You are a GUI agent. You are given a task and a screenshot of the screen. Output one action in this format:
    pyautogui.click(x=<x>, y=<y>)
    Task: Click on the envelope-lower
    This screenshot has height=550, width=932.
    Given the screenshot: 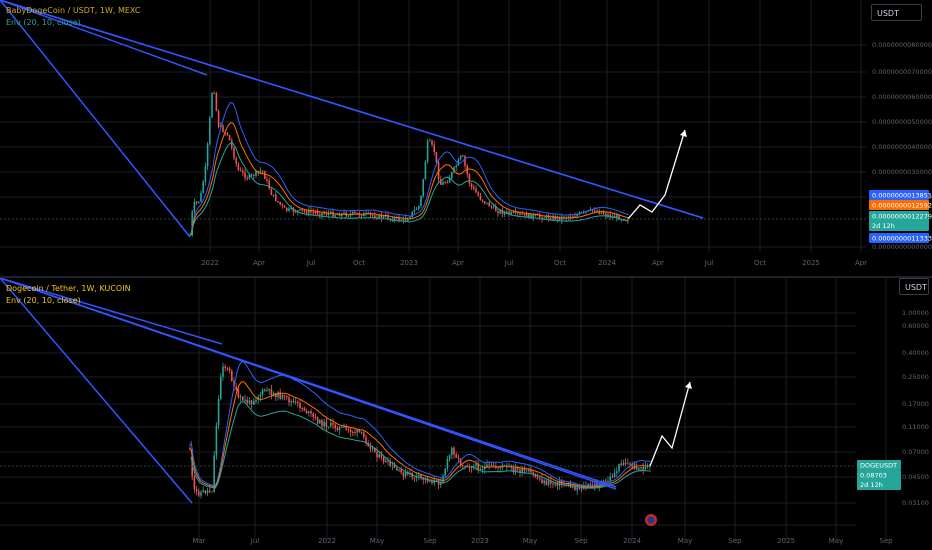 What is the action you would take?
    pyautogui.click(x=420, y=445)
    